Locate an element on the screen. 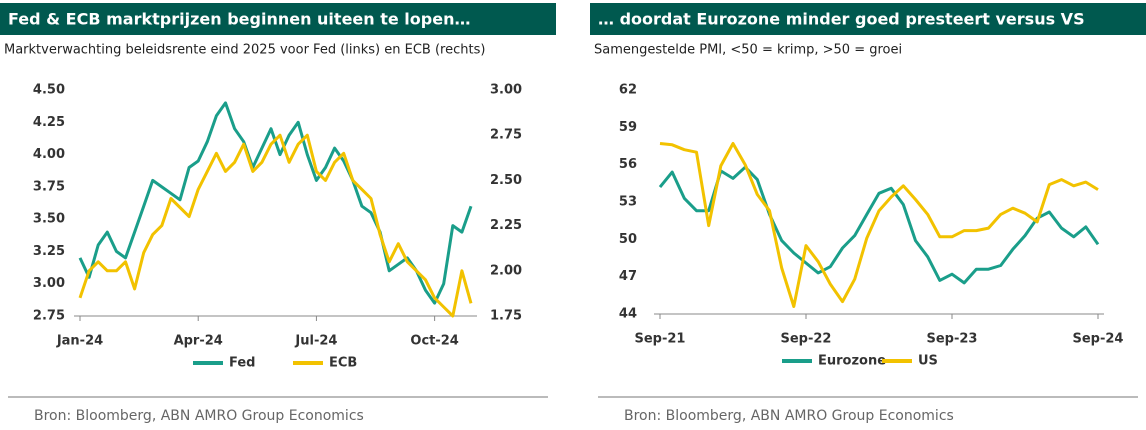  x-tick-label: Oct-24 is located at coordinates (434, 341).